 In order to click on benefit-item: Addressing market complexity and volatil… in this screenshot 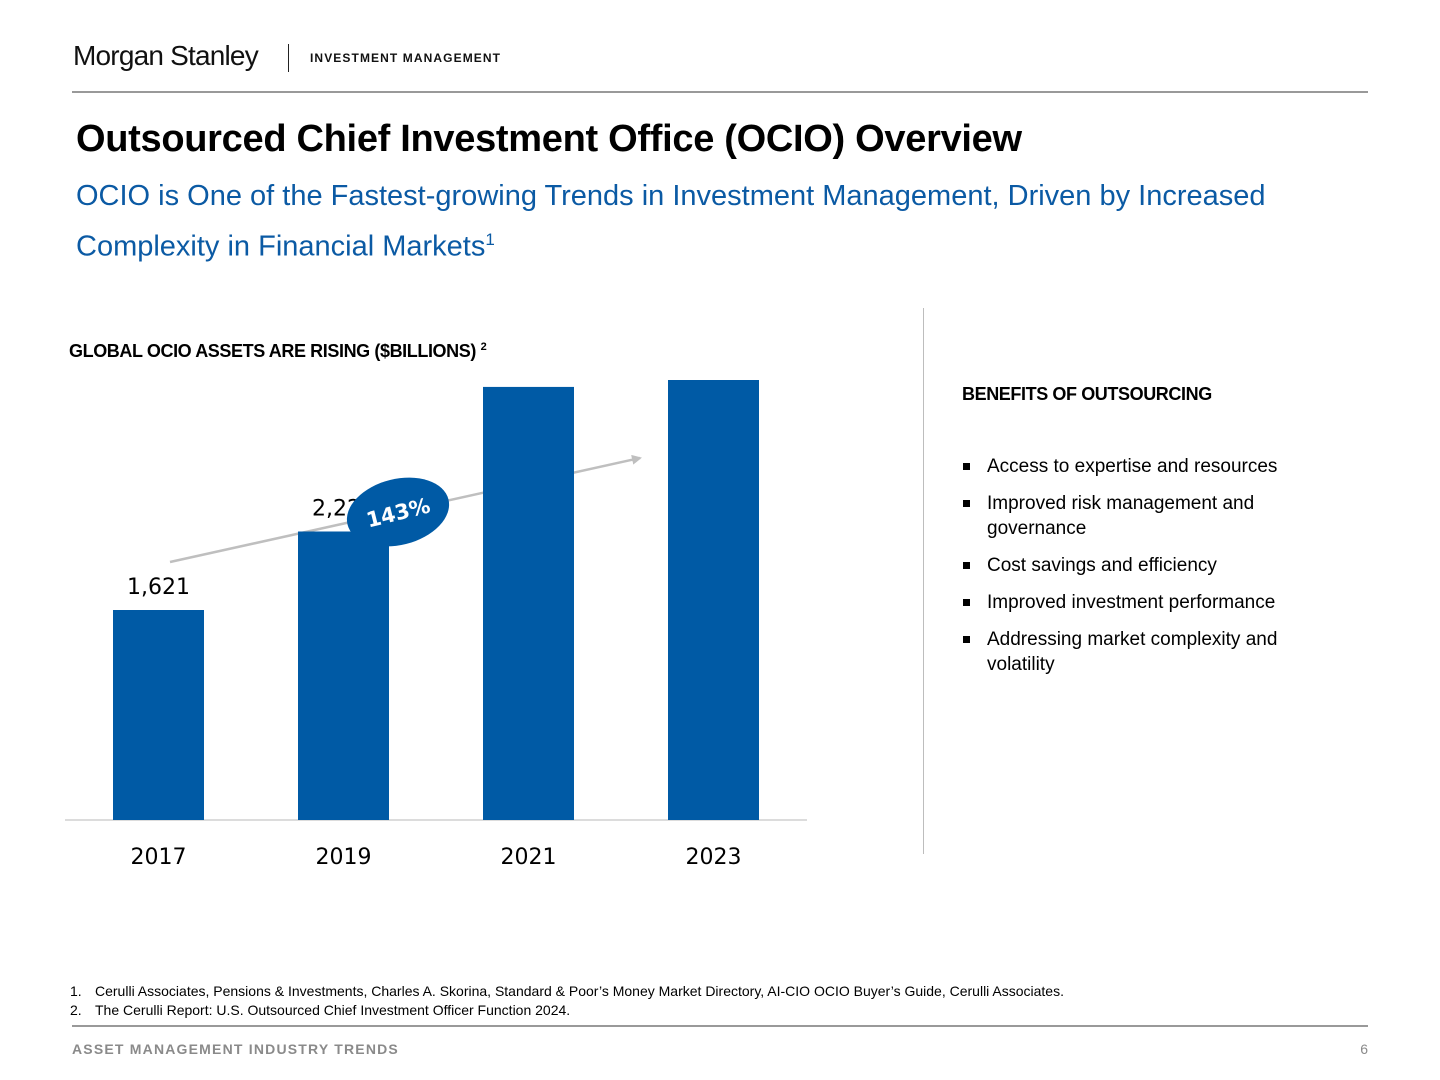, I will do `click(1147, 652)`.